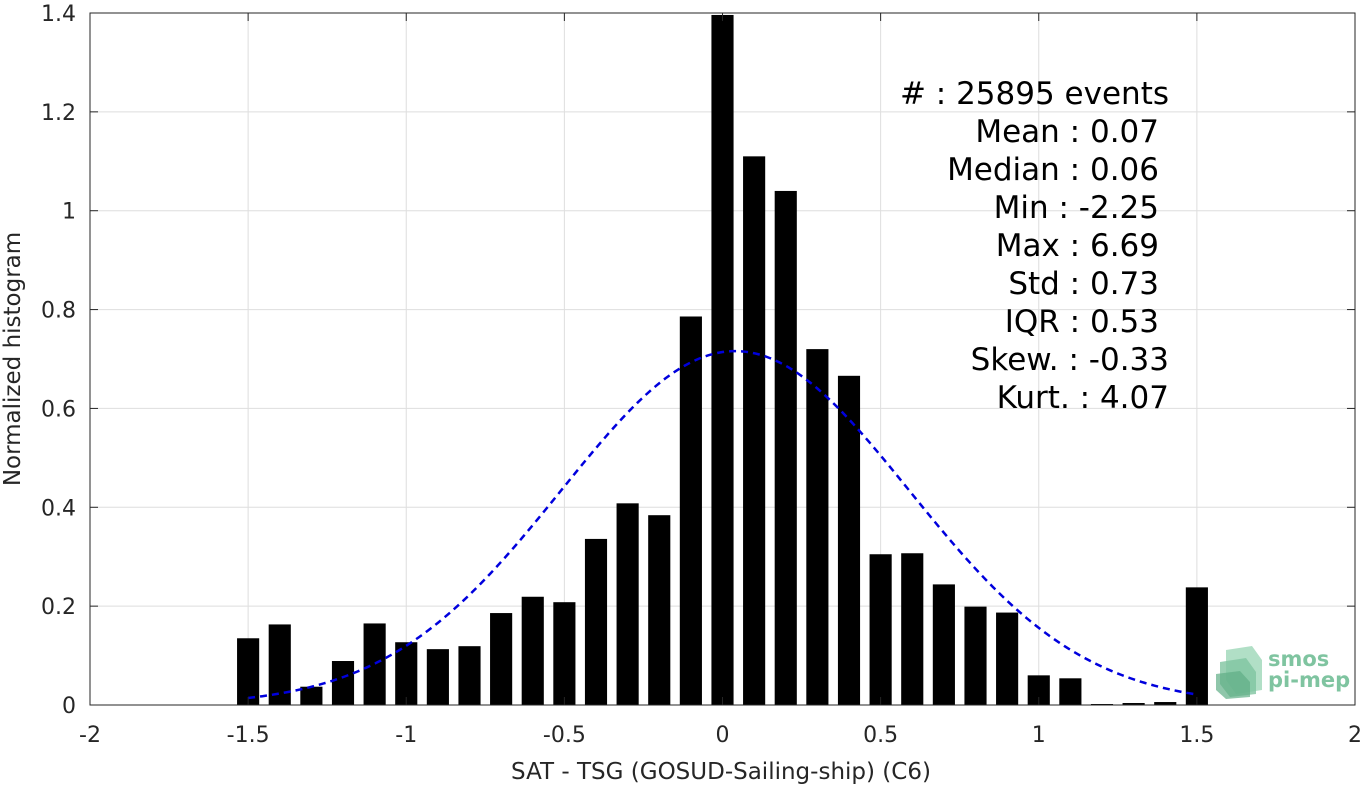  What do you see at coordinates (1077, 246) in the screenshot?
I see `stat-line: Max : 6.69` at bounding box center [1077, 246].